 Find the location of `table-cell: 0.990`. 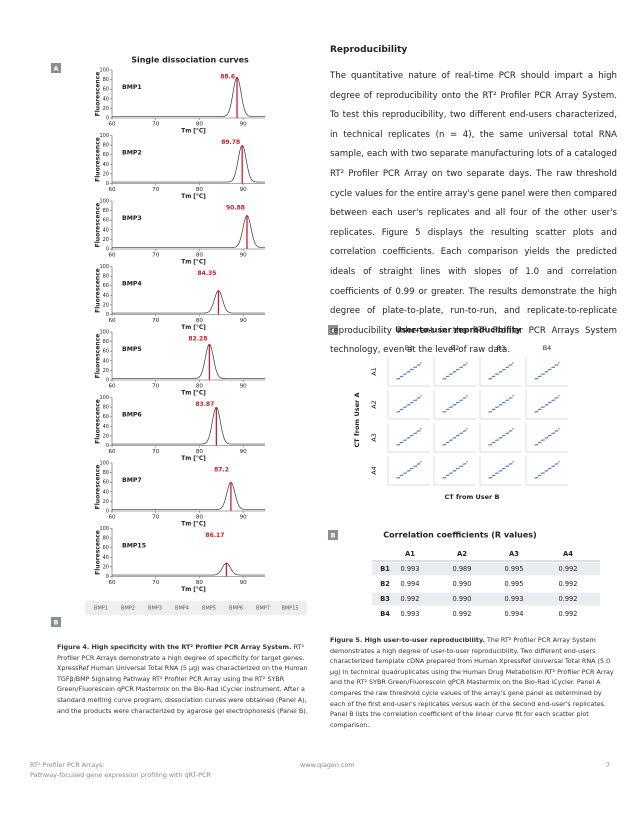

table-cell: 0.990 is located at coordinates (462, 584).